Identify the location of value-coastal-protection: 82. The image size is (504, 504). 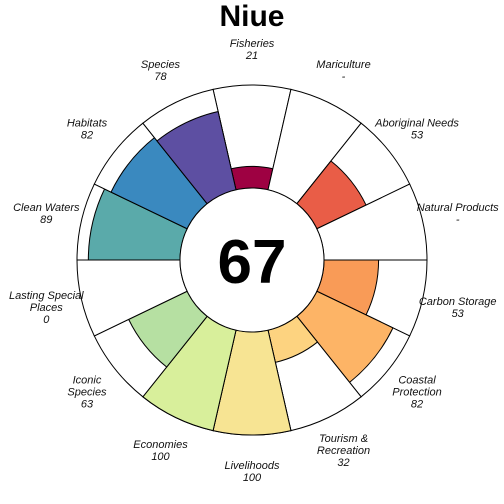
(417, 405).